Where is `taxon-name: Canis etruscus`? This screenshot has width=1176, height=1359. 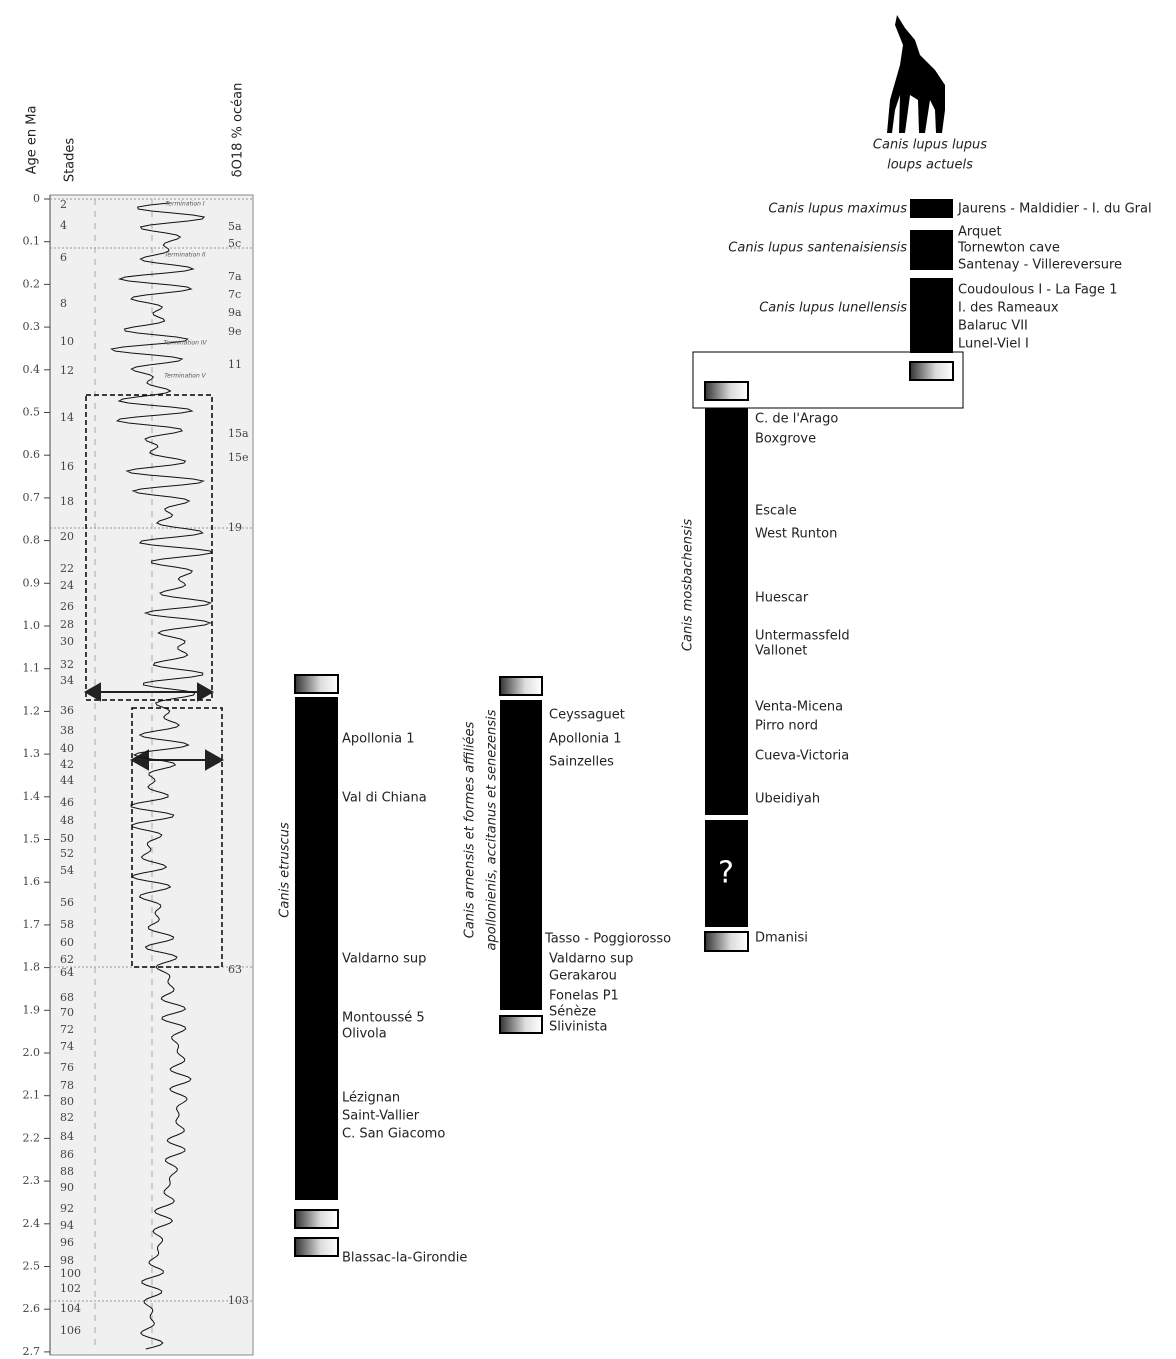
taxon-name: Canis etruscus is located at coordinates (285, 870).